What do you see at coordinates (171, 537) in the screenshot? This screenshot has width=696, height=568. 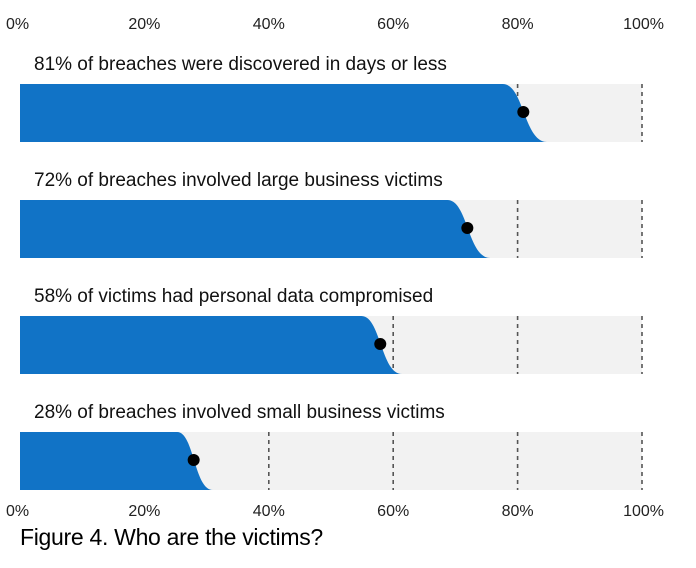 I see `figure-caption: Figure 4. Who are the victims?` at bounding box center [171, 537].